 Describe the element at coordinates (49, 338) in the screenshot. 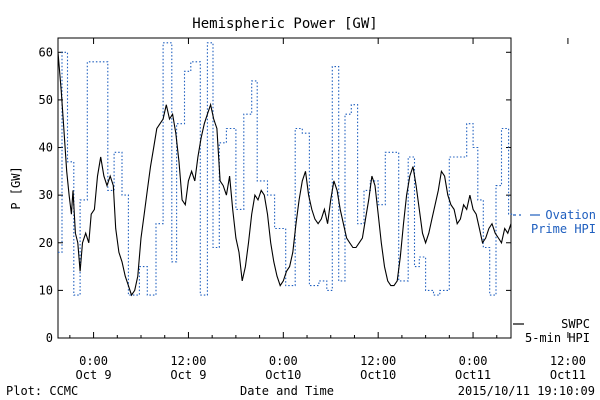

I see `y-tick-label: 0` at that location.